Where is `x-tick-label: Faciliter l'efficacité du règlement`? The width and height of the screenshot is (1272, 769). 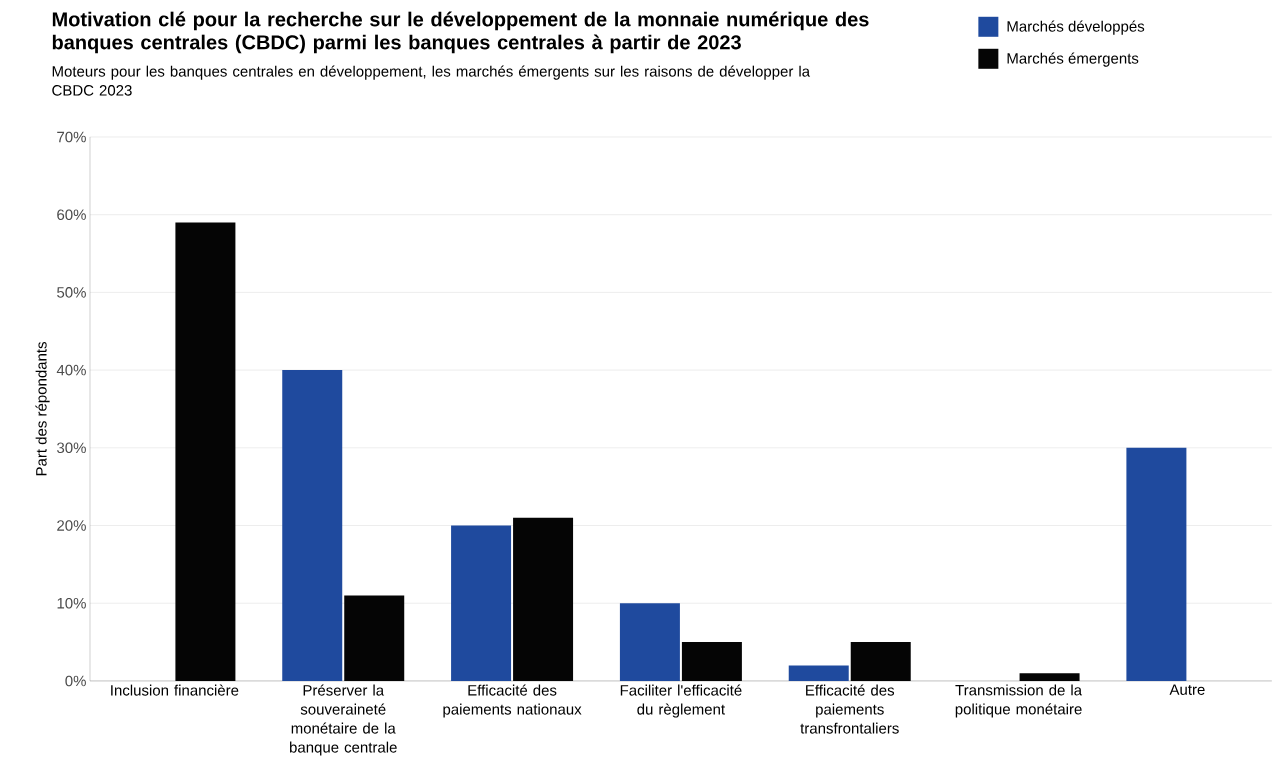
x-tick-label: Faciliter l'efficacité du règlement is located at coordinates (681, 701).